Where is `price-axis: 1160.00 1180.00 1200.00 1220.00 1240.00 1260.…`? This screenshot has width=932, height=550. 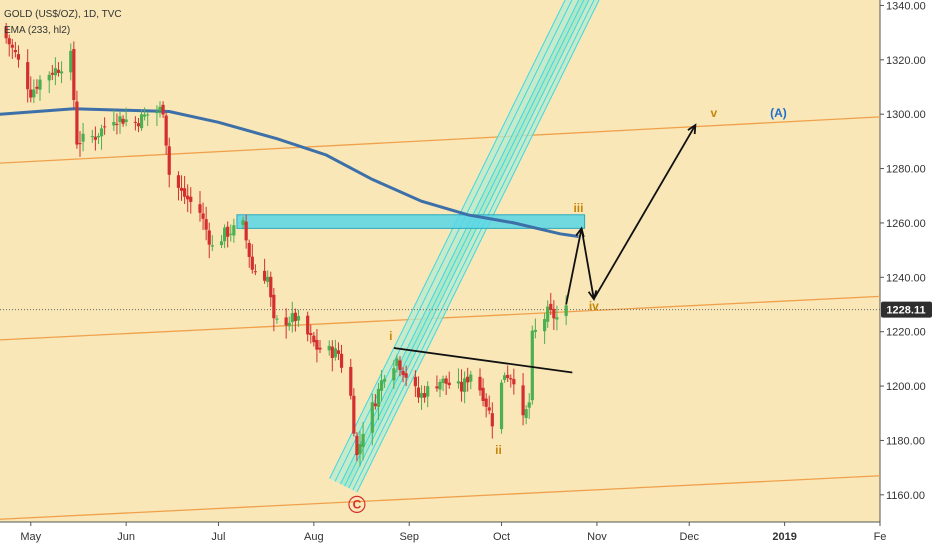 price-axis: 1160.00 1180.00 1200.00 1220.00 1240.00 1260.… is located at coordinates (903, 251).